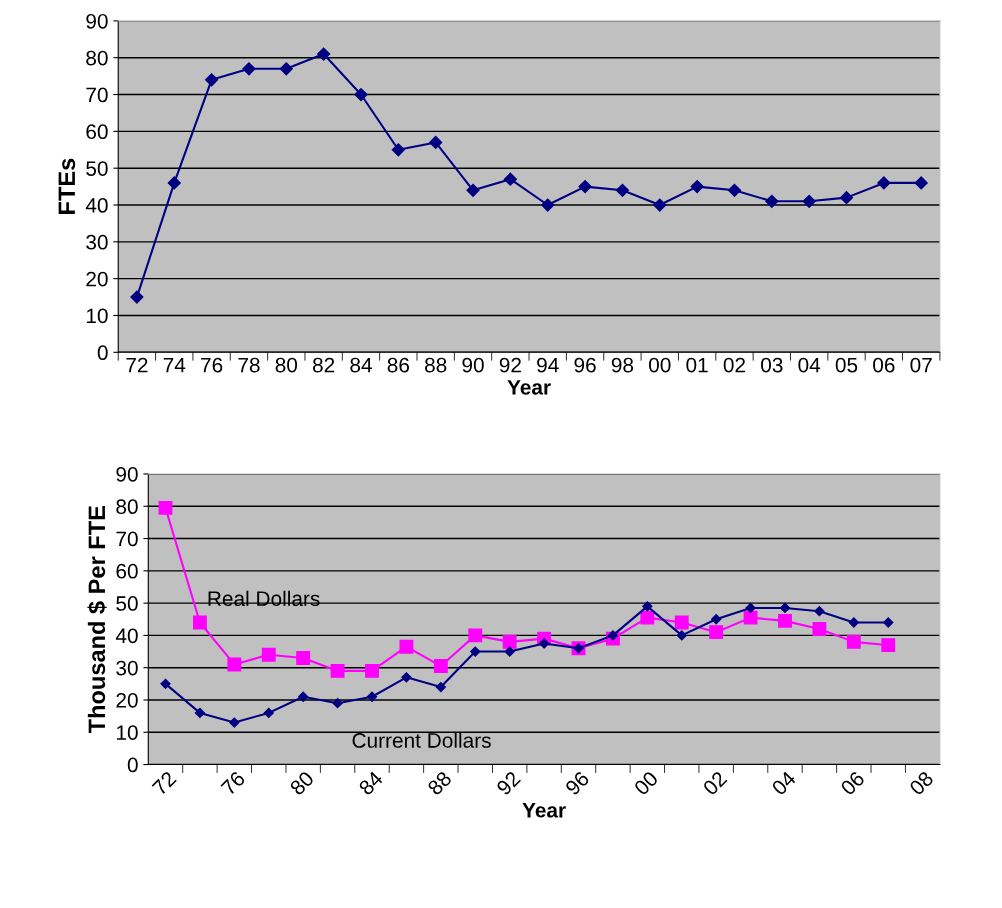  What do you see at coordinates (715, 783) in the screenshot?
I see `x-tick-label: 02` at bounding box center [715, 783].